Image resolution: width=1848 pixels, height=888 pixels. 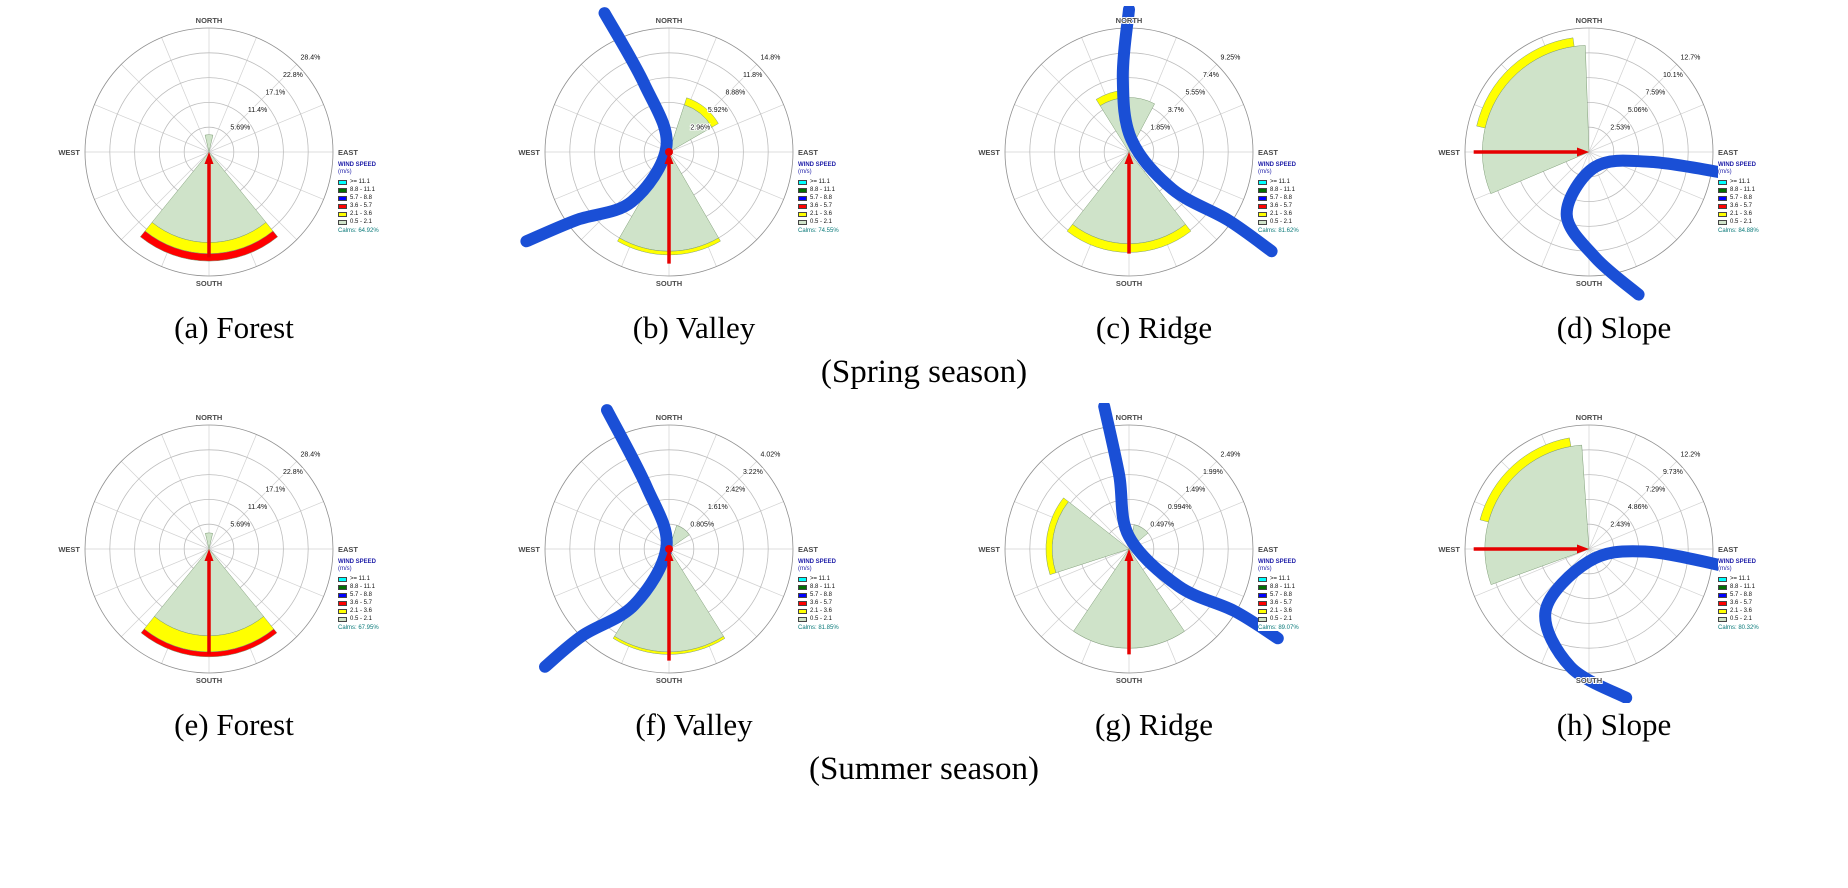 I want to click on svg-text: 2.43%, so click(x=1620, y=525).